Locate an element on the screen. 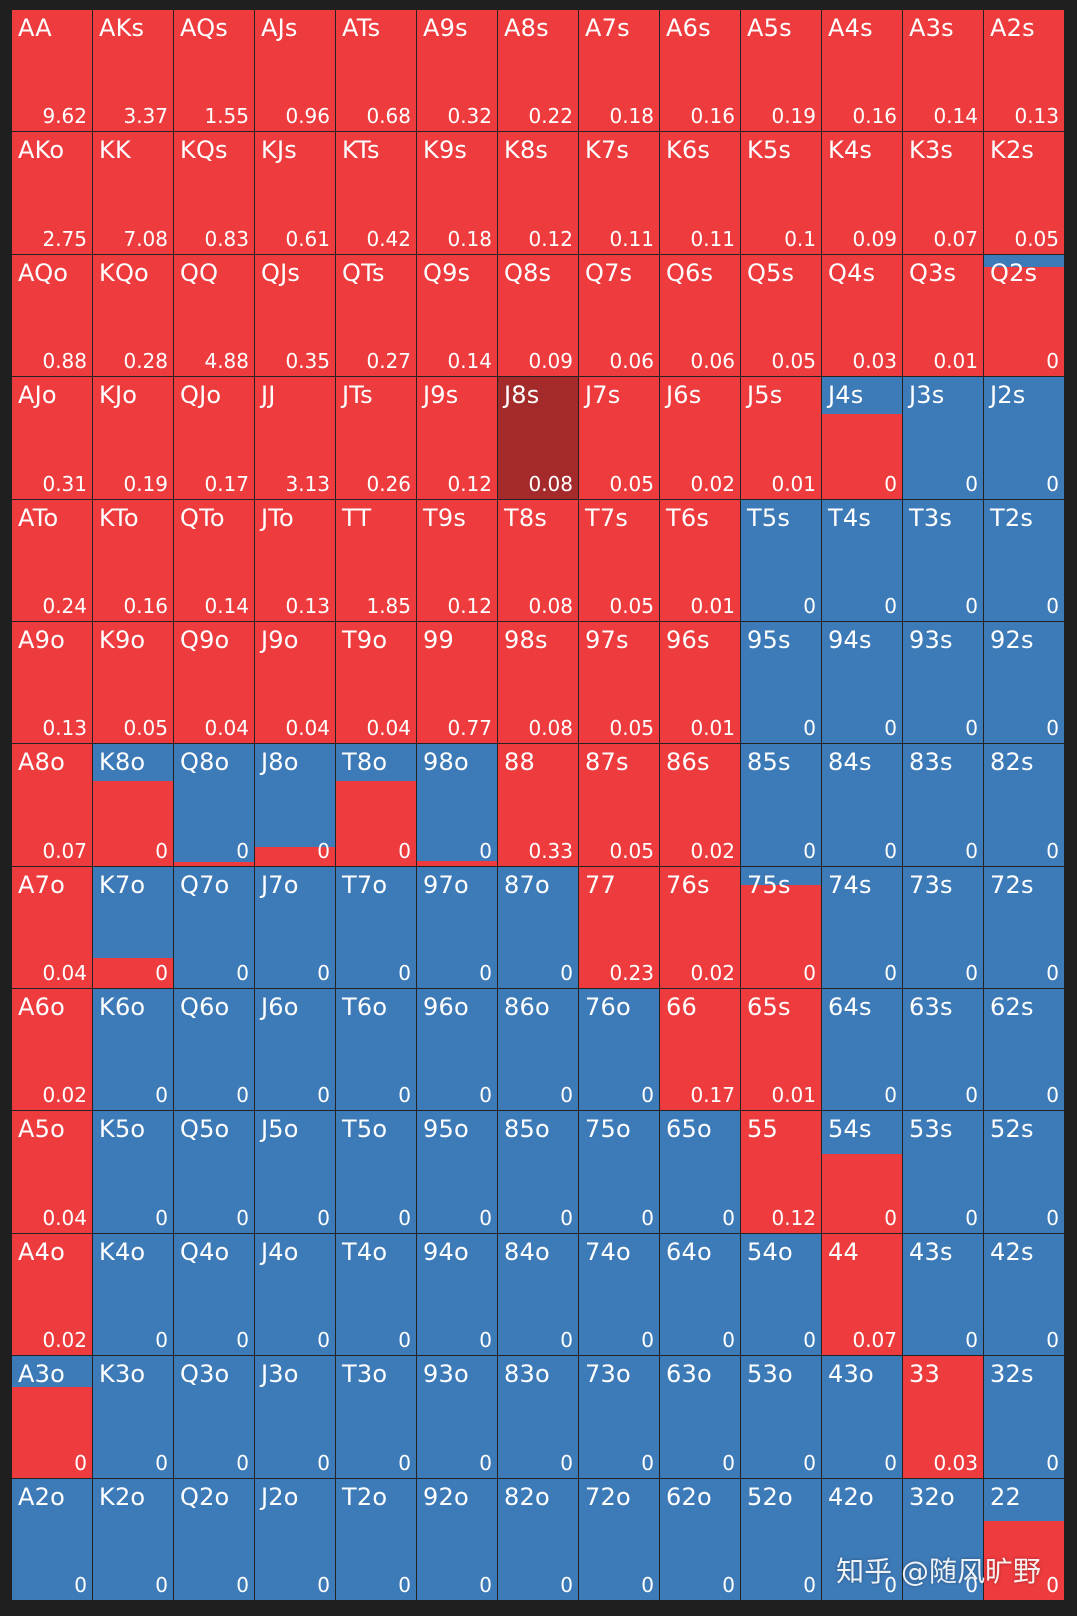 The image size is (1077, 1616). hand-cell-aqs: AQs 1.55 is located at coordinates (214, 71).